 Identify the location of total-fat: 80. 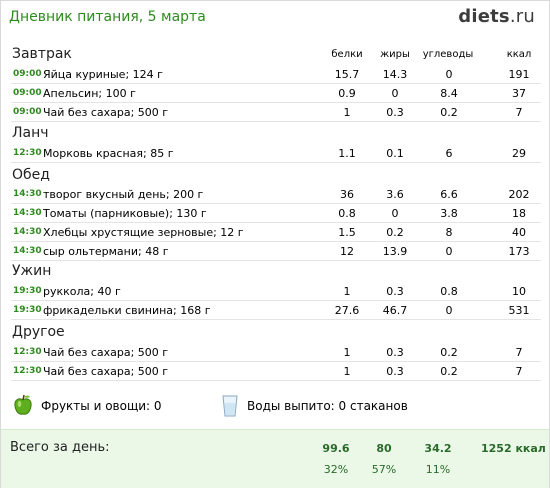
(384, 448).